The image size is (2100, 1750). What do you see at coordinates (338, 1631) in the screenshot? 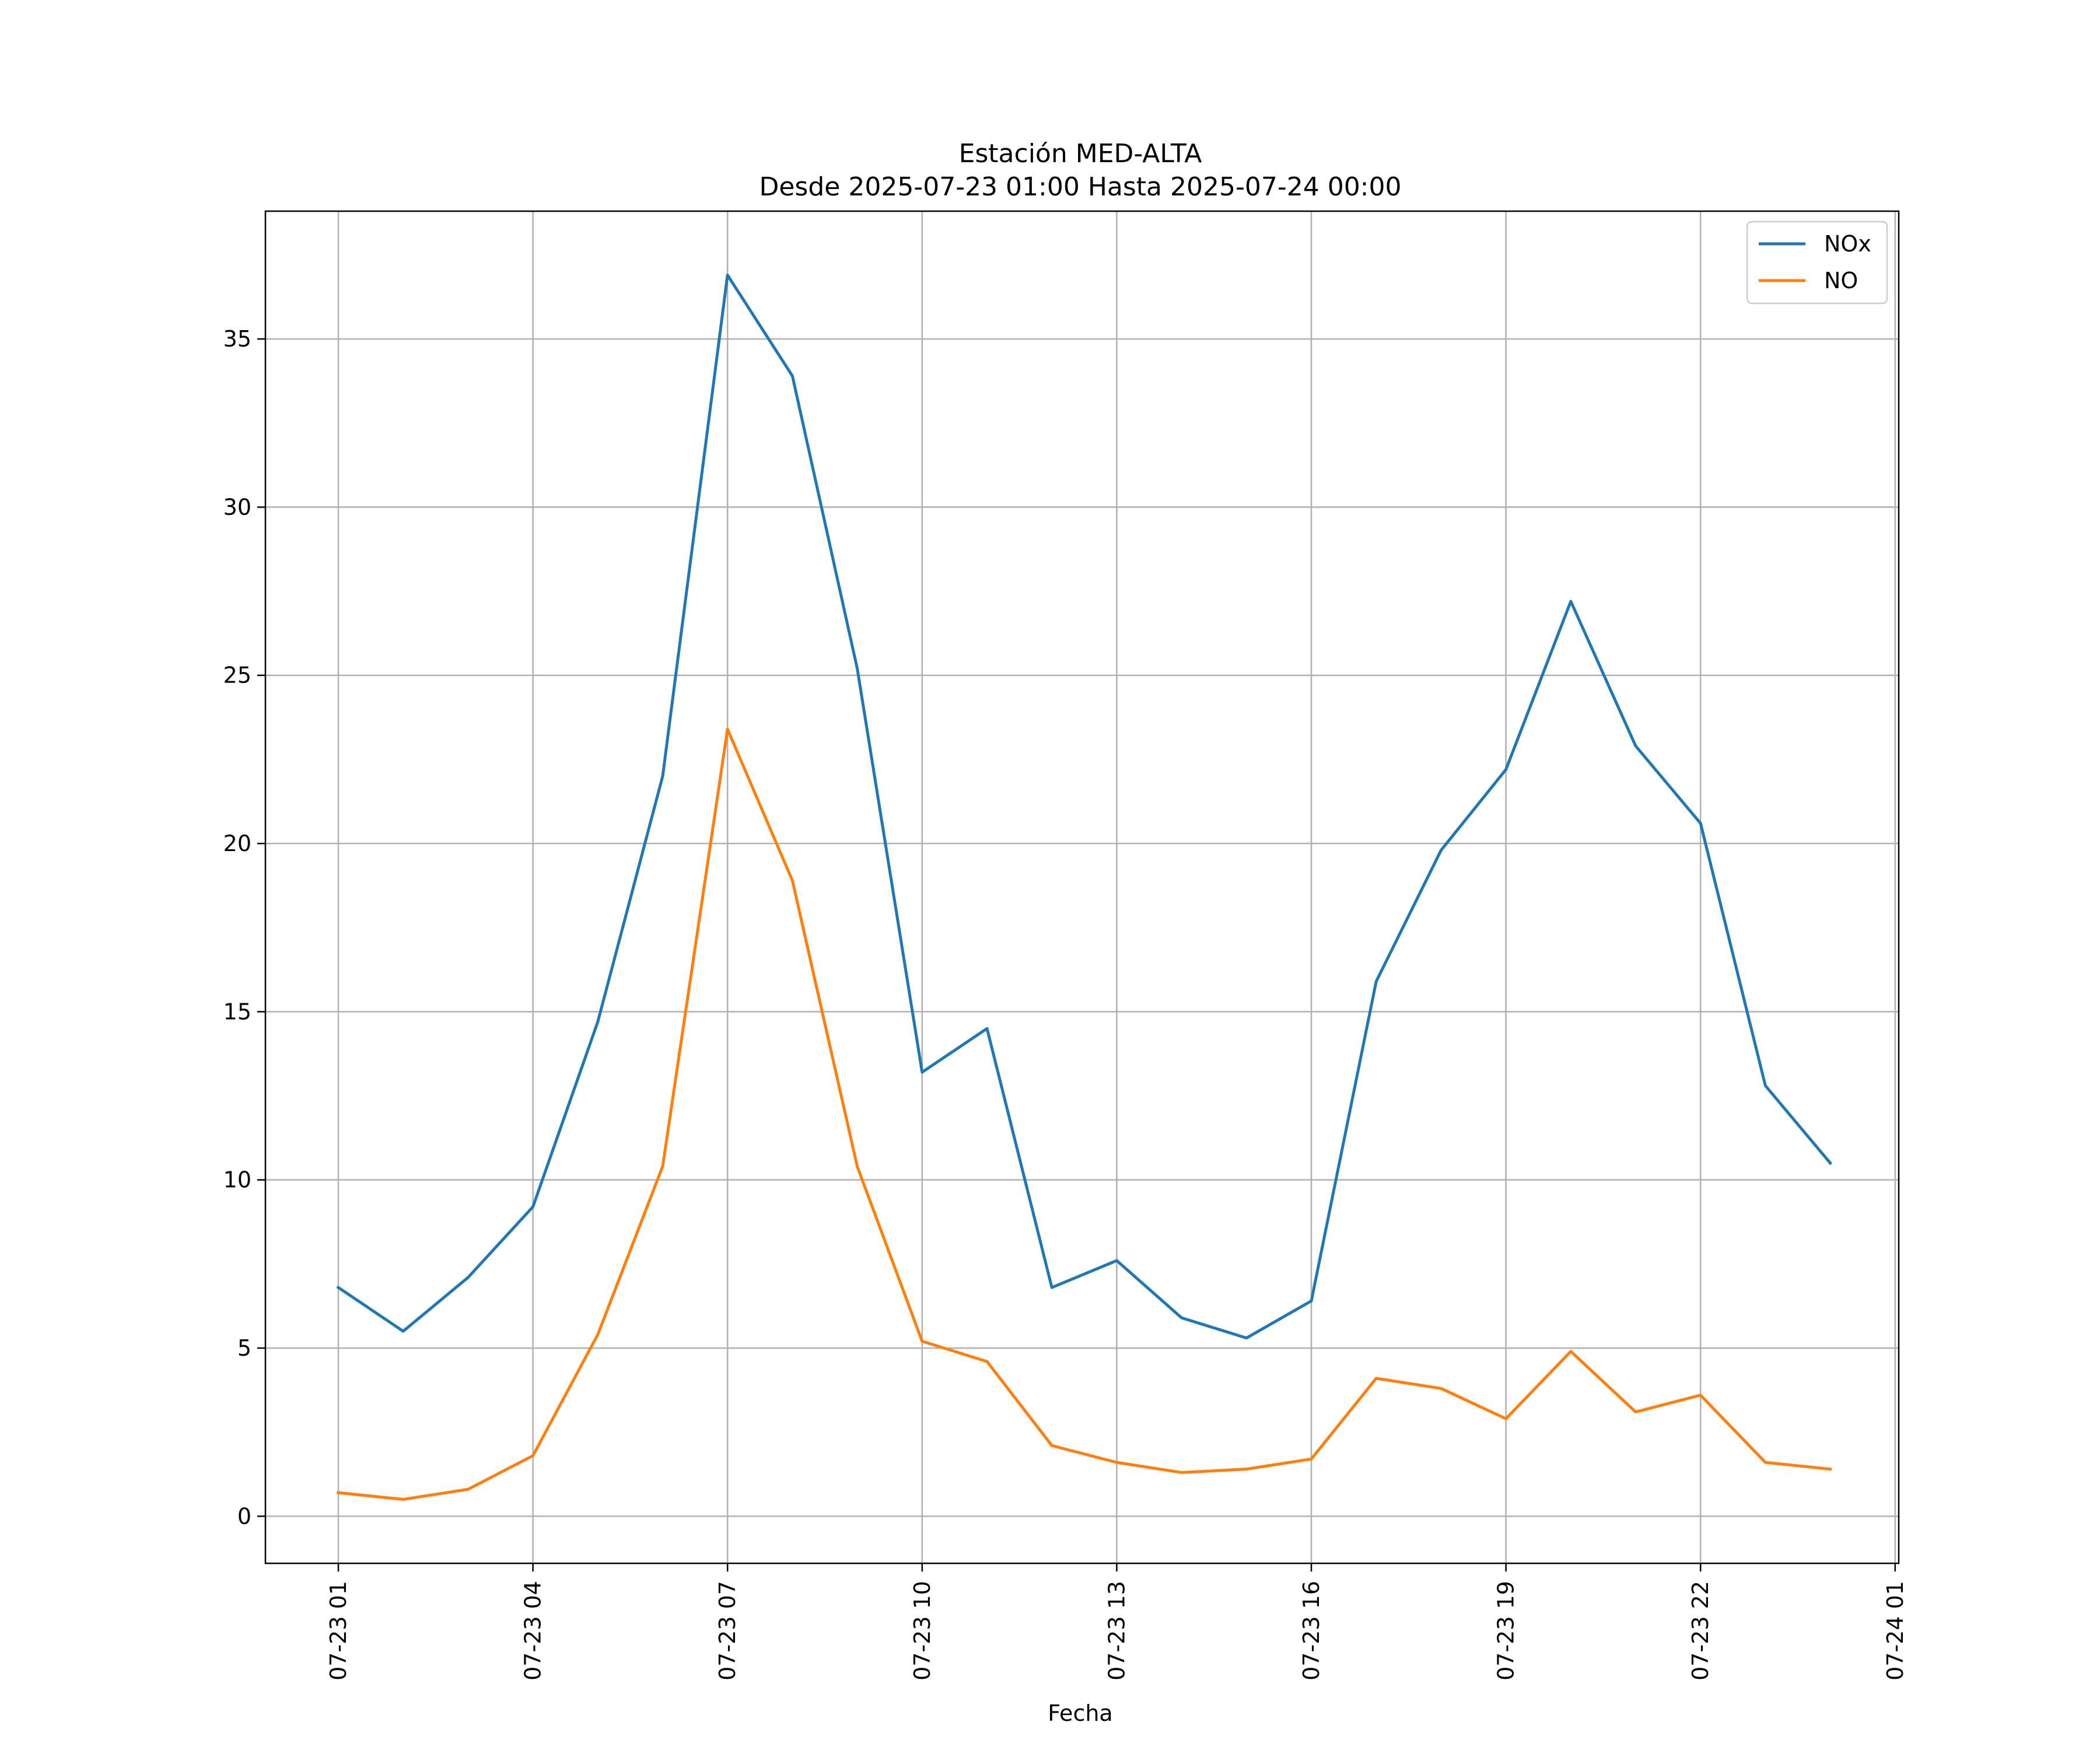
I see `x-tick-label: 07-23 01` at bounding box center [338, 1631].